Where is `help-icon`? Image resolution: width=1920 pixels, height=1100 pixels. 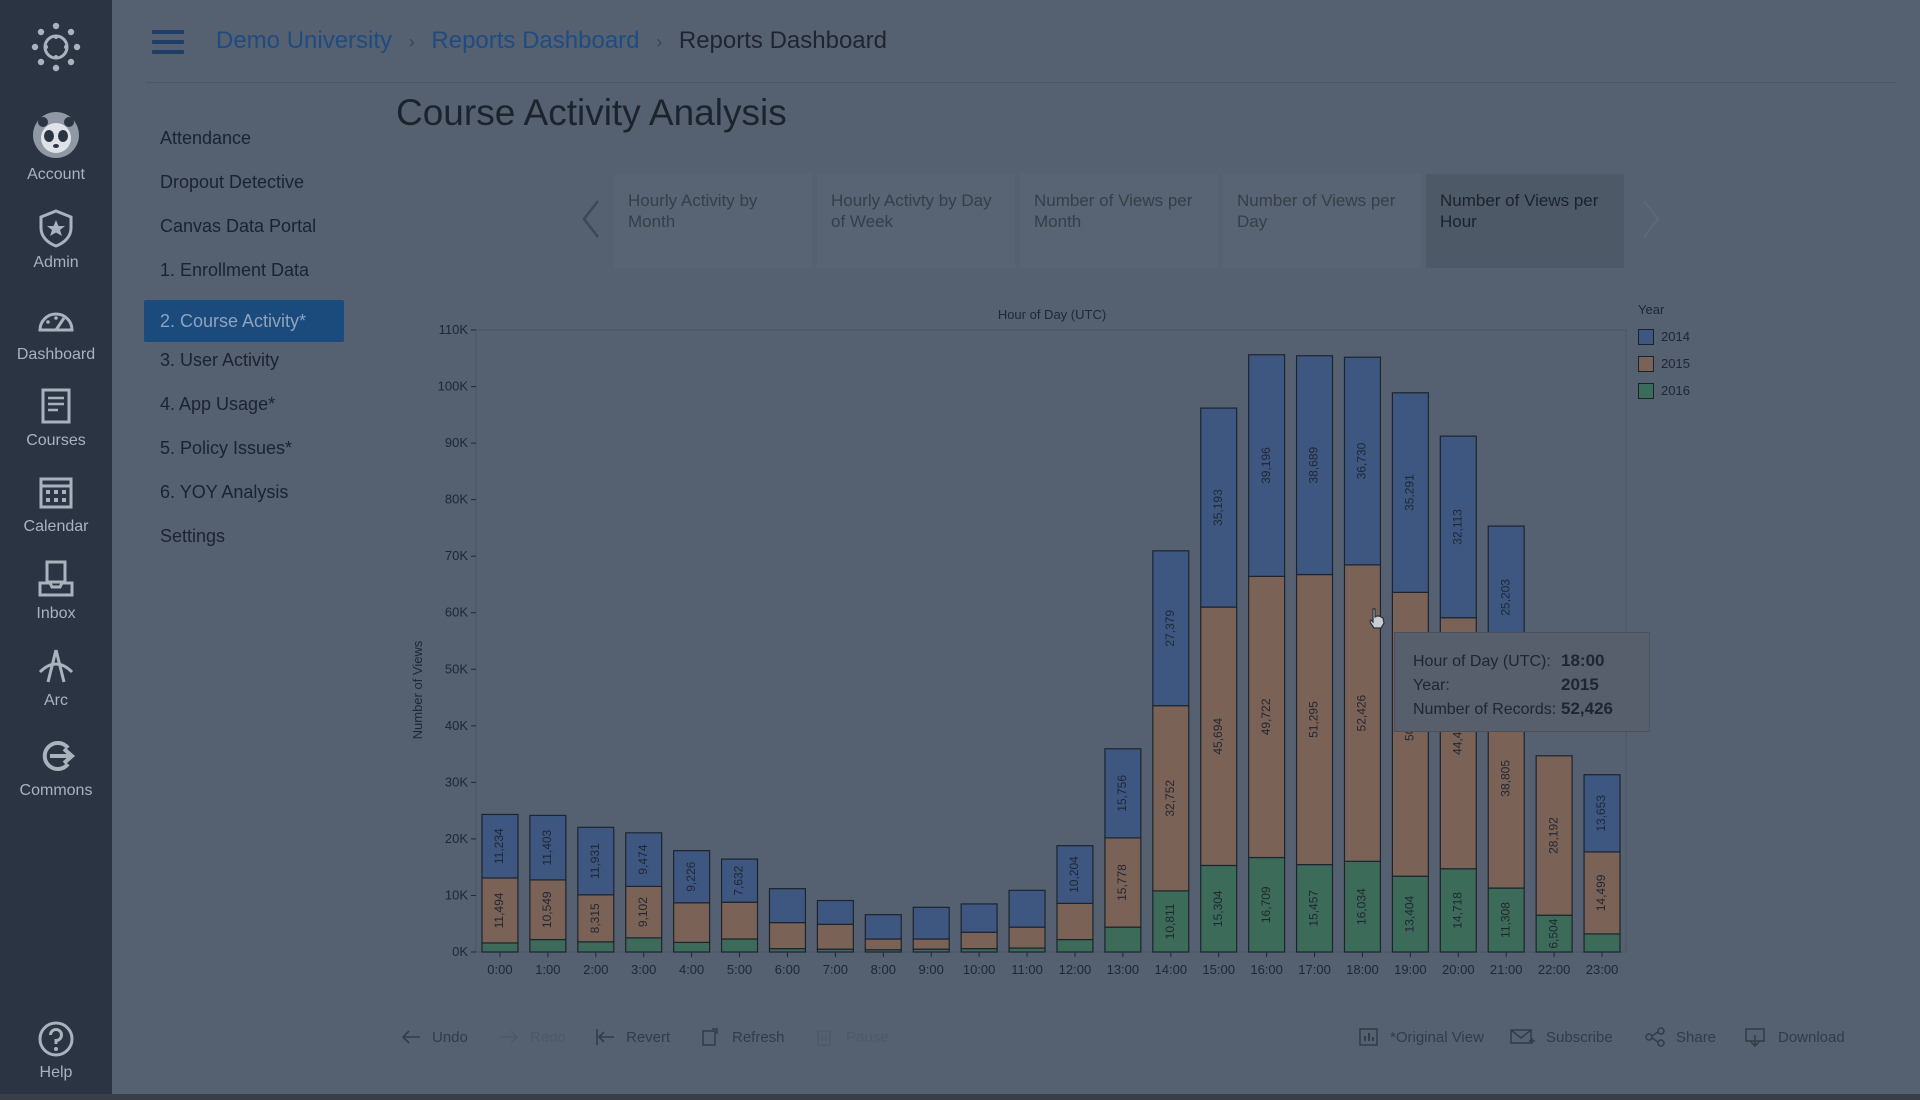
help-icon is located at coordinates (56, 1039).